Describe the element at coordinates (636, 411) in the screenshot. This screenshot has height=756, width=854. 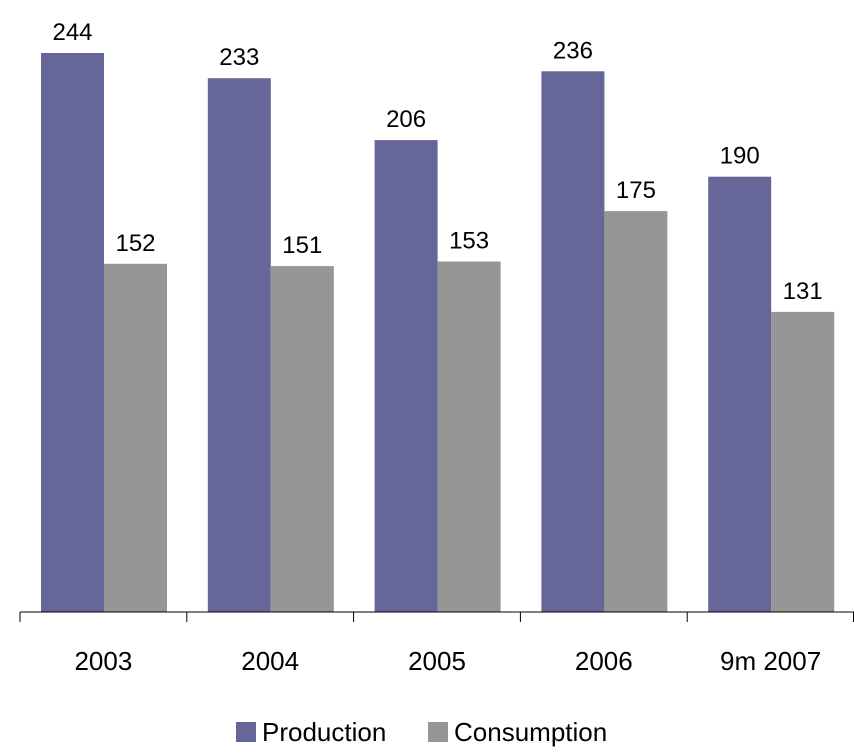
I see `bar-consumption-2006` at that location.